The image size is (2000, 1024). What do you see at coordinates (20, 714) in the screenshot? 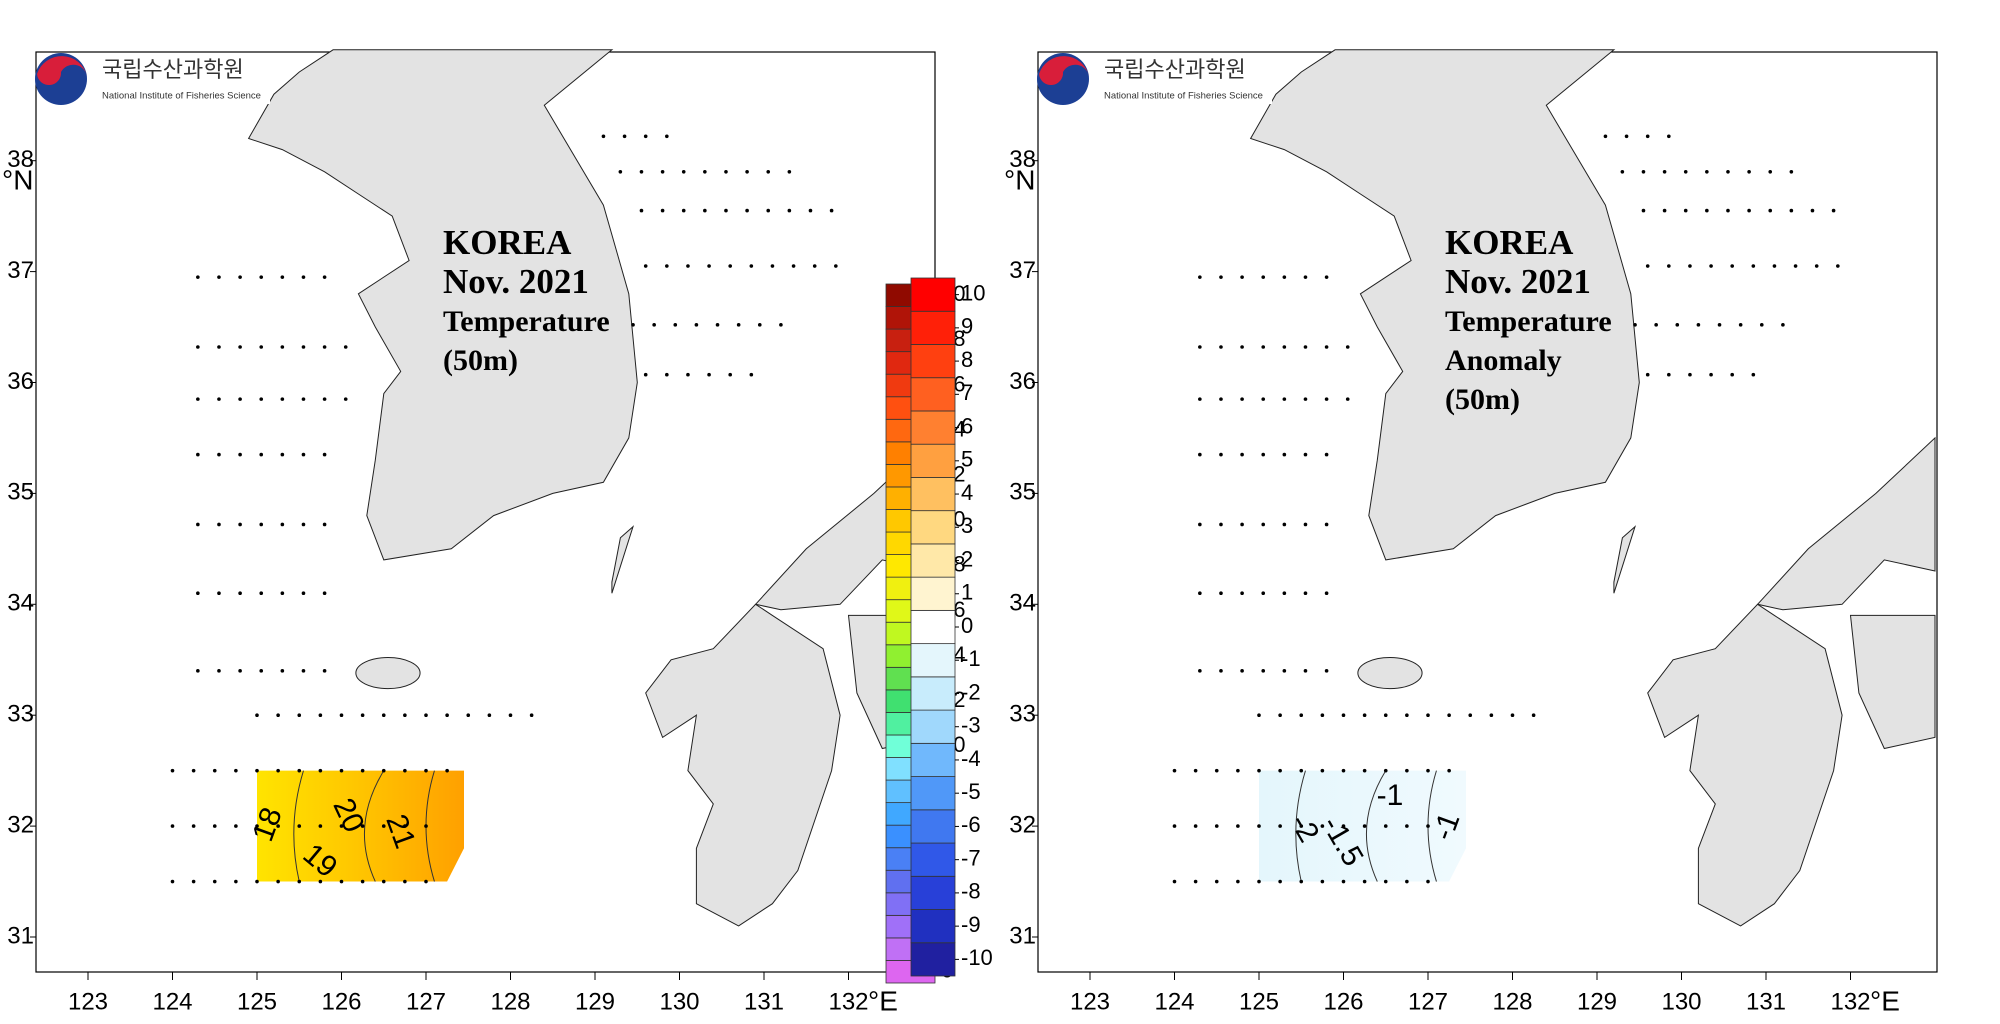
I see `lat-tick-label: 33` at bounding box center [20, 714].